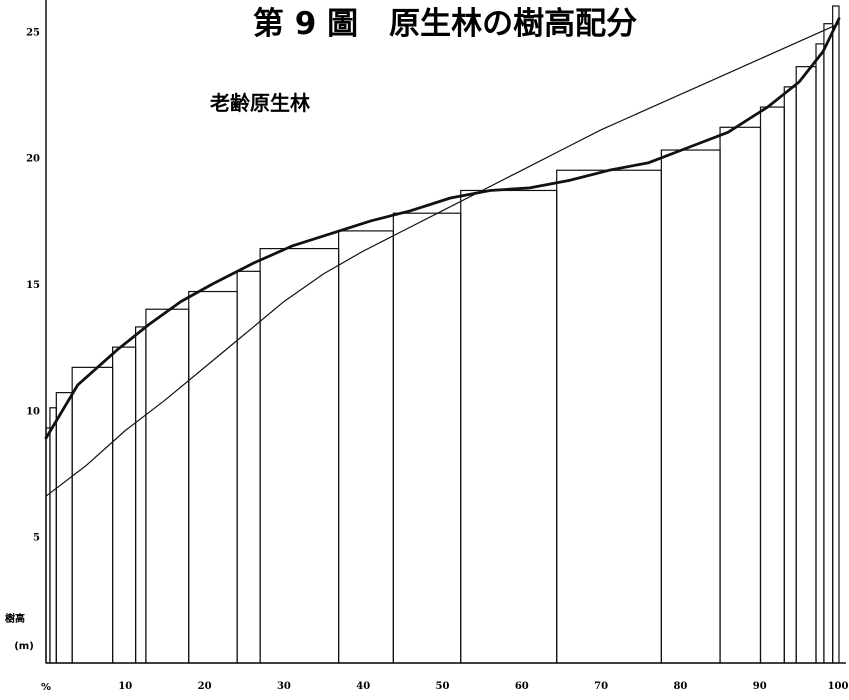  What do you see at coordinates (125, 686) in the screenshot?
I see `x-tick-label: 10` at bounding box center [125, 686].